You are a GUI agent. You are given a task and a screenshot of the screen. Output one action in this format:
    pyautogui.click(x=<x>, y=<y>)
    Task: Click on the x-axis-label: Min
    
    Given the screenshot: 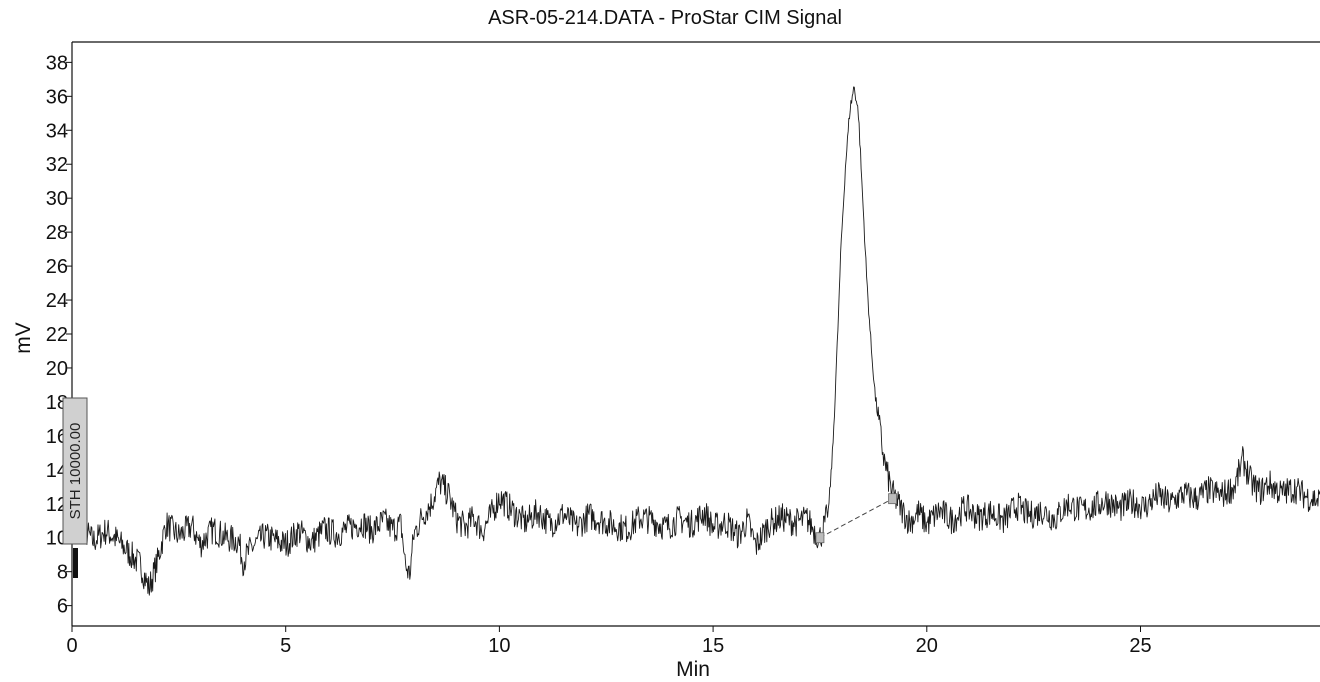 What is the action you would take?
    pyautogui.click(x=693, y=669)
    